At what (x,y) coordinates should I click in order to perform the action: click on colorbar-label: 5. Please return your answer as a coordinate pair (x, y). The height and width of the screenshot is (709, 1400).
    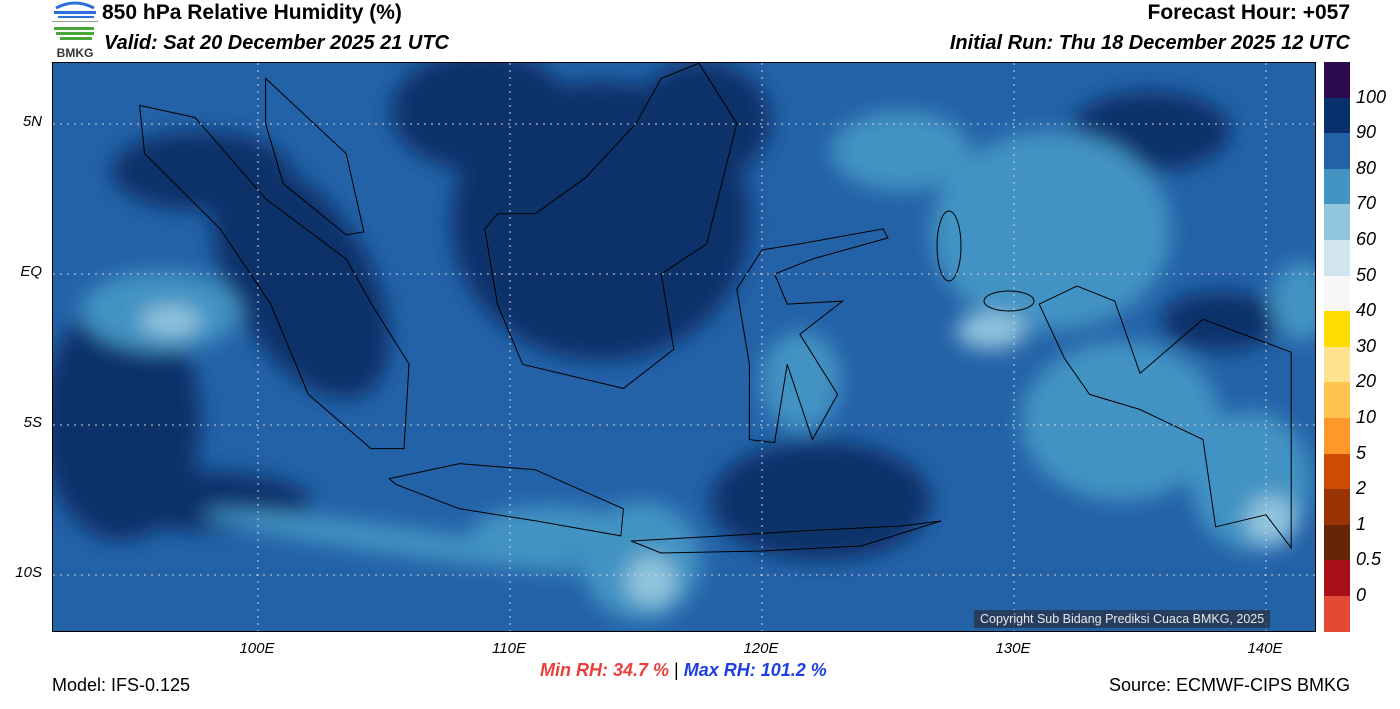
    Looking at the image, I should click on (1361, 452).